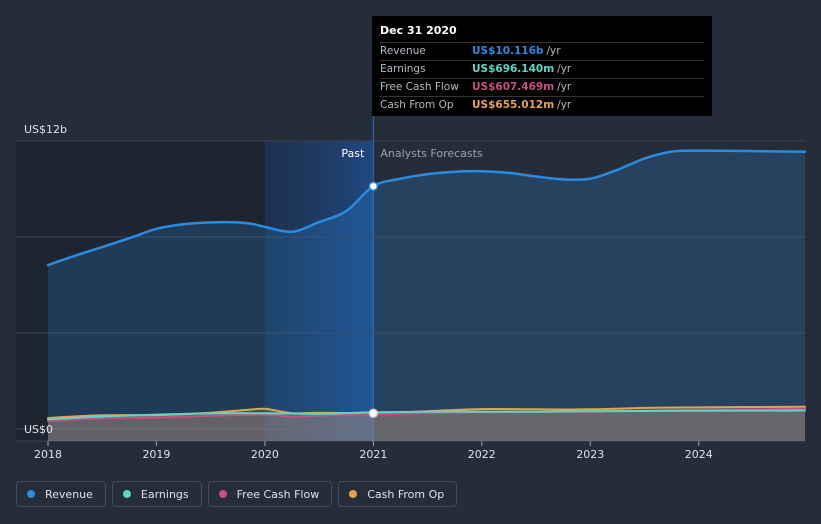 The width and height of the screenshot is (821, 524). I want to click on tooltip-row-cash-from-op: Cash From Op US$655.012m /yr, so click(542, 105).